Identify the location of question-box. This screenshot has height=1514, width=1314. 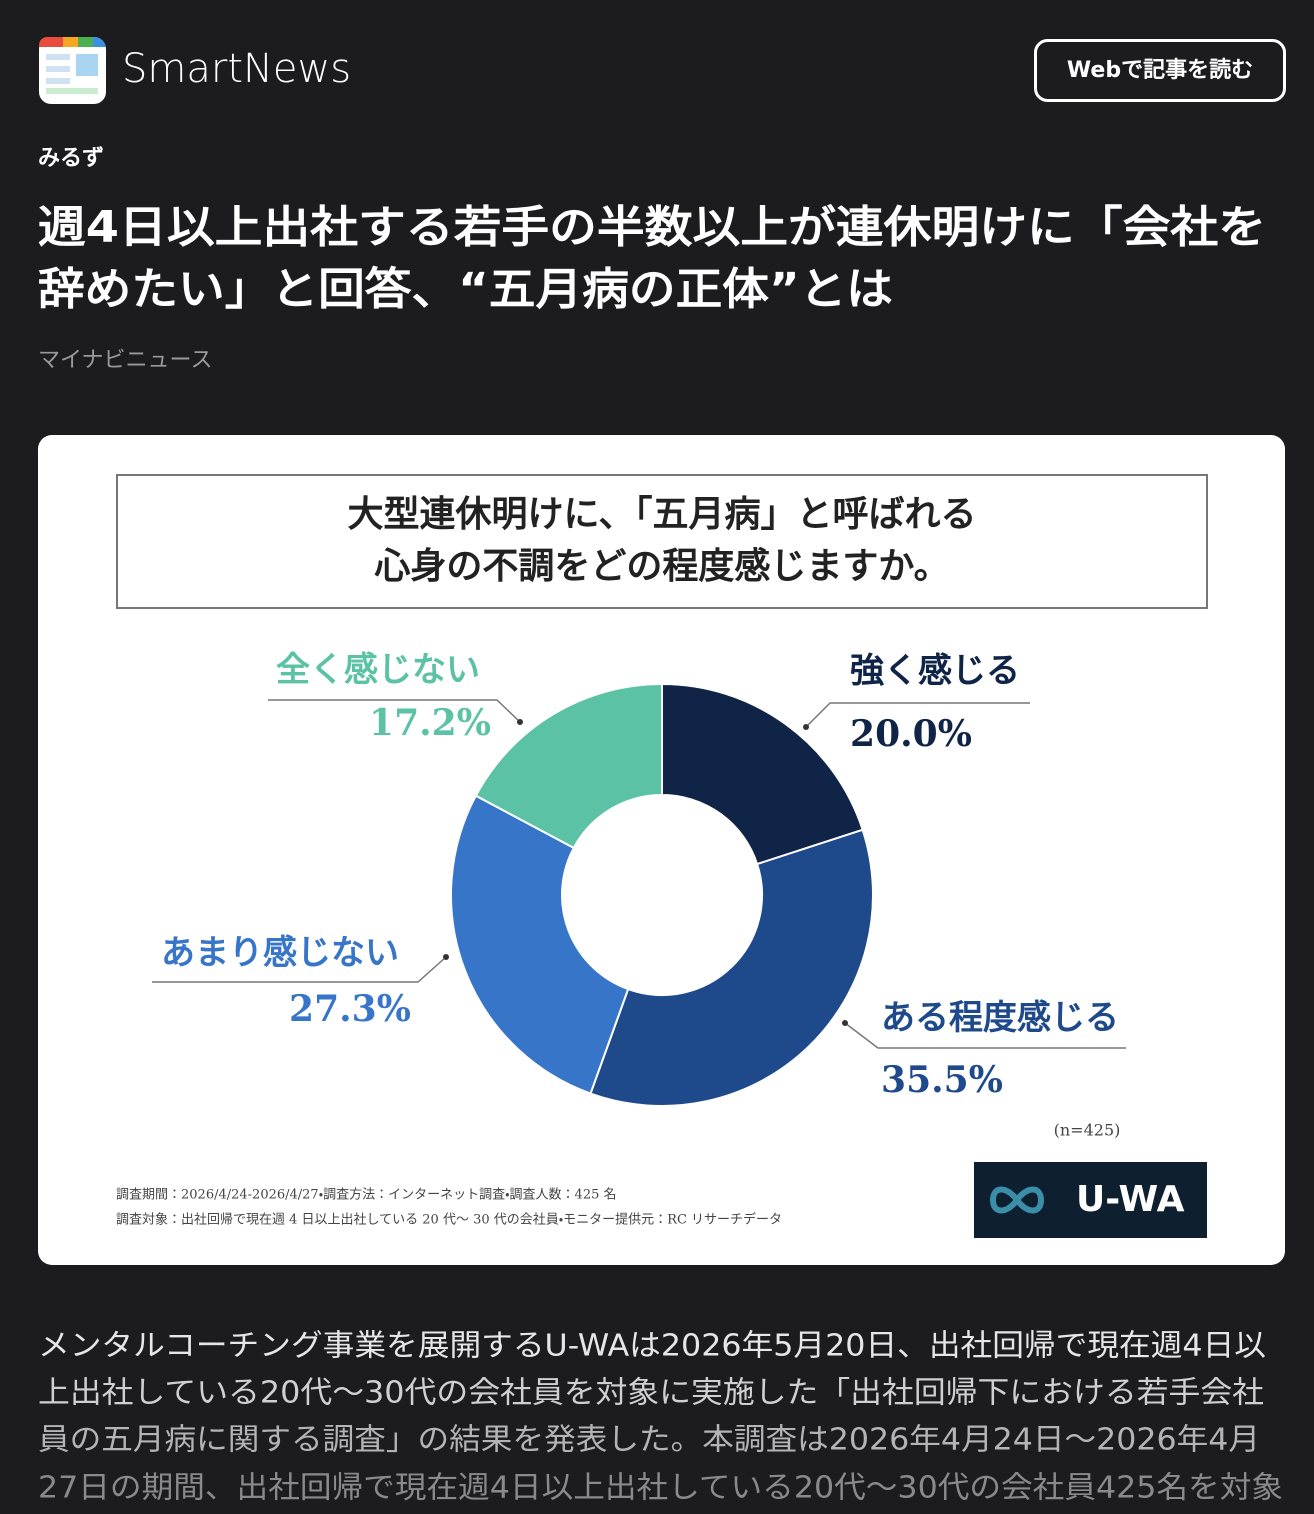
(662, 541).